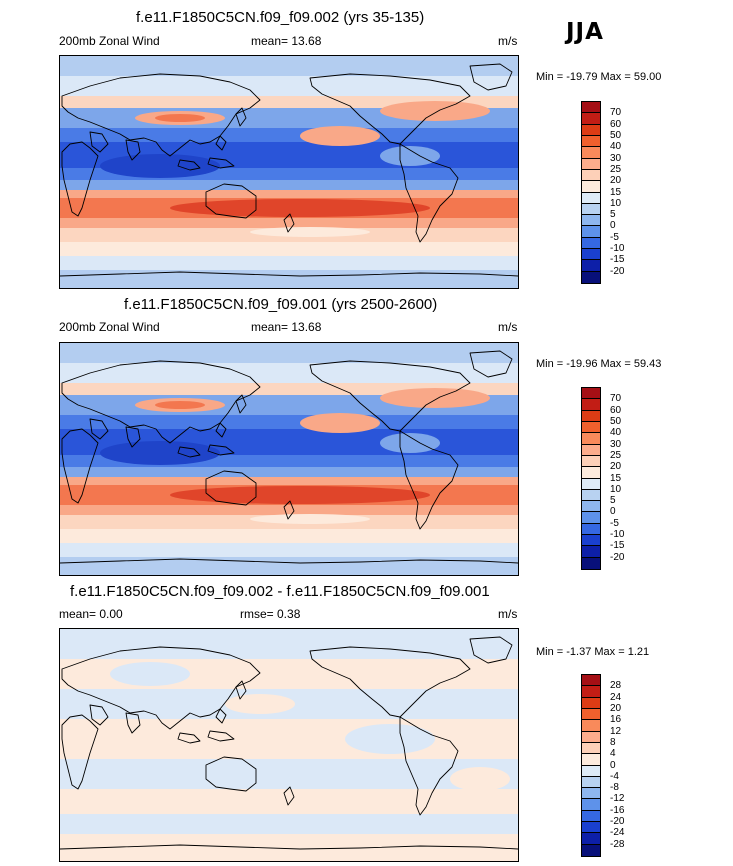 This screenshot has height=866, width=733. Describe the element at coordinates (591, 478) in the screenshot. I see `panel-2-colorbar` at that location.